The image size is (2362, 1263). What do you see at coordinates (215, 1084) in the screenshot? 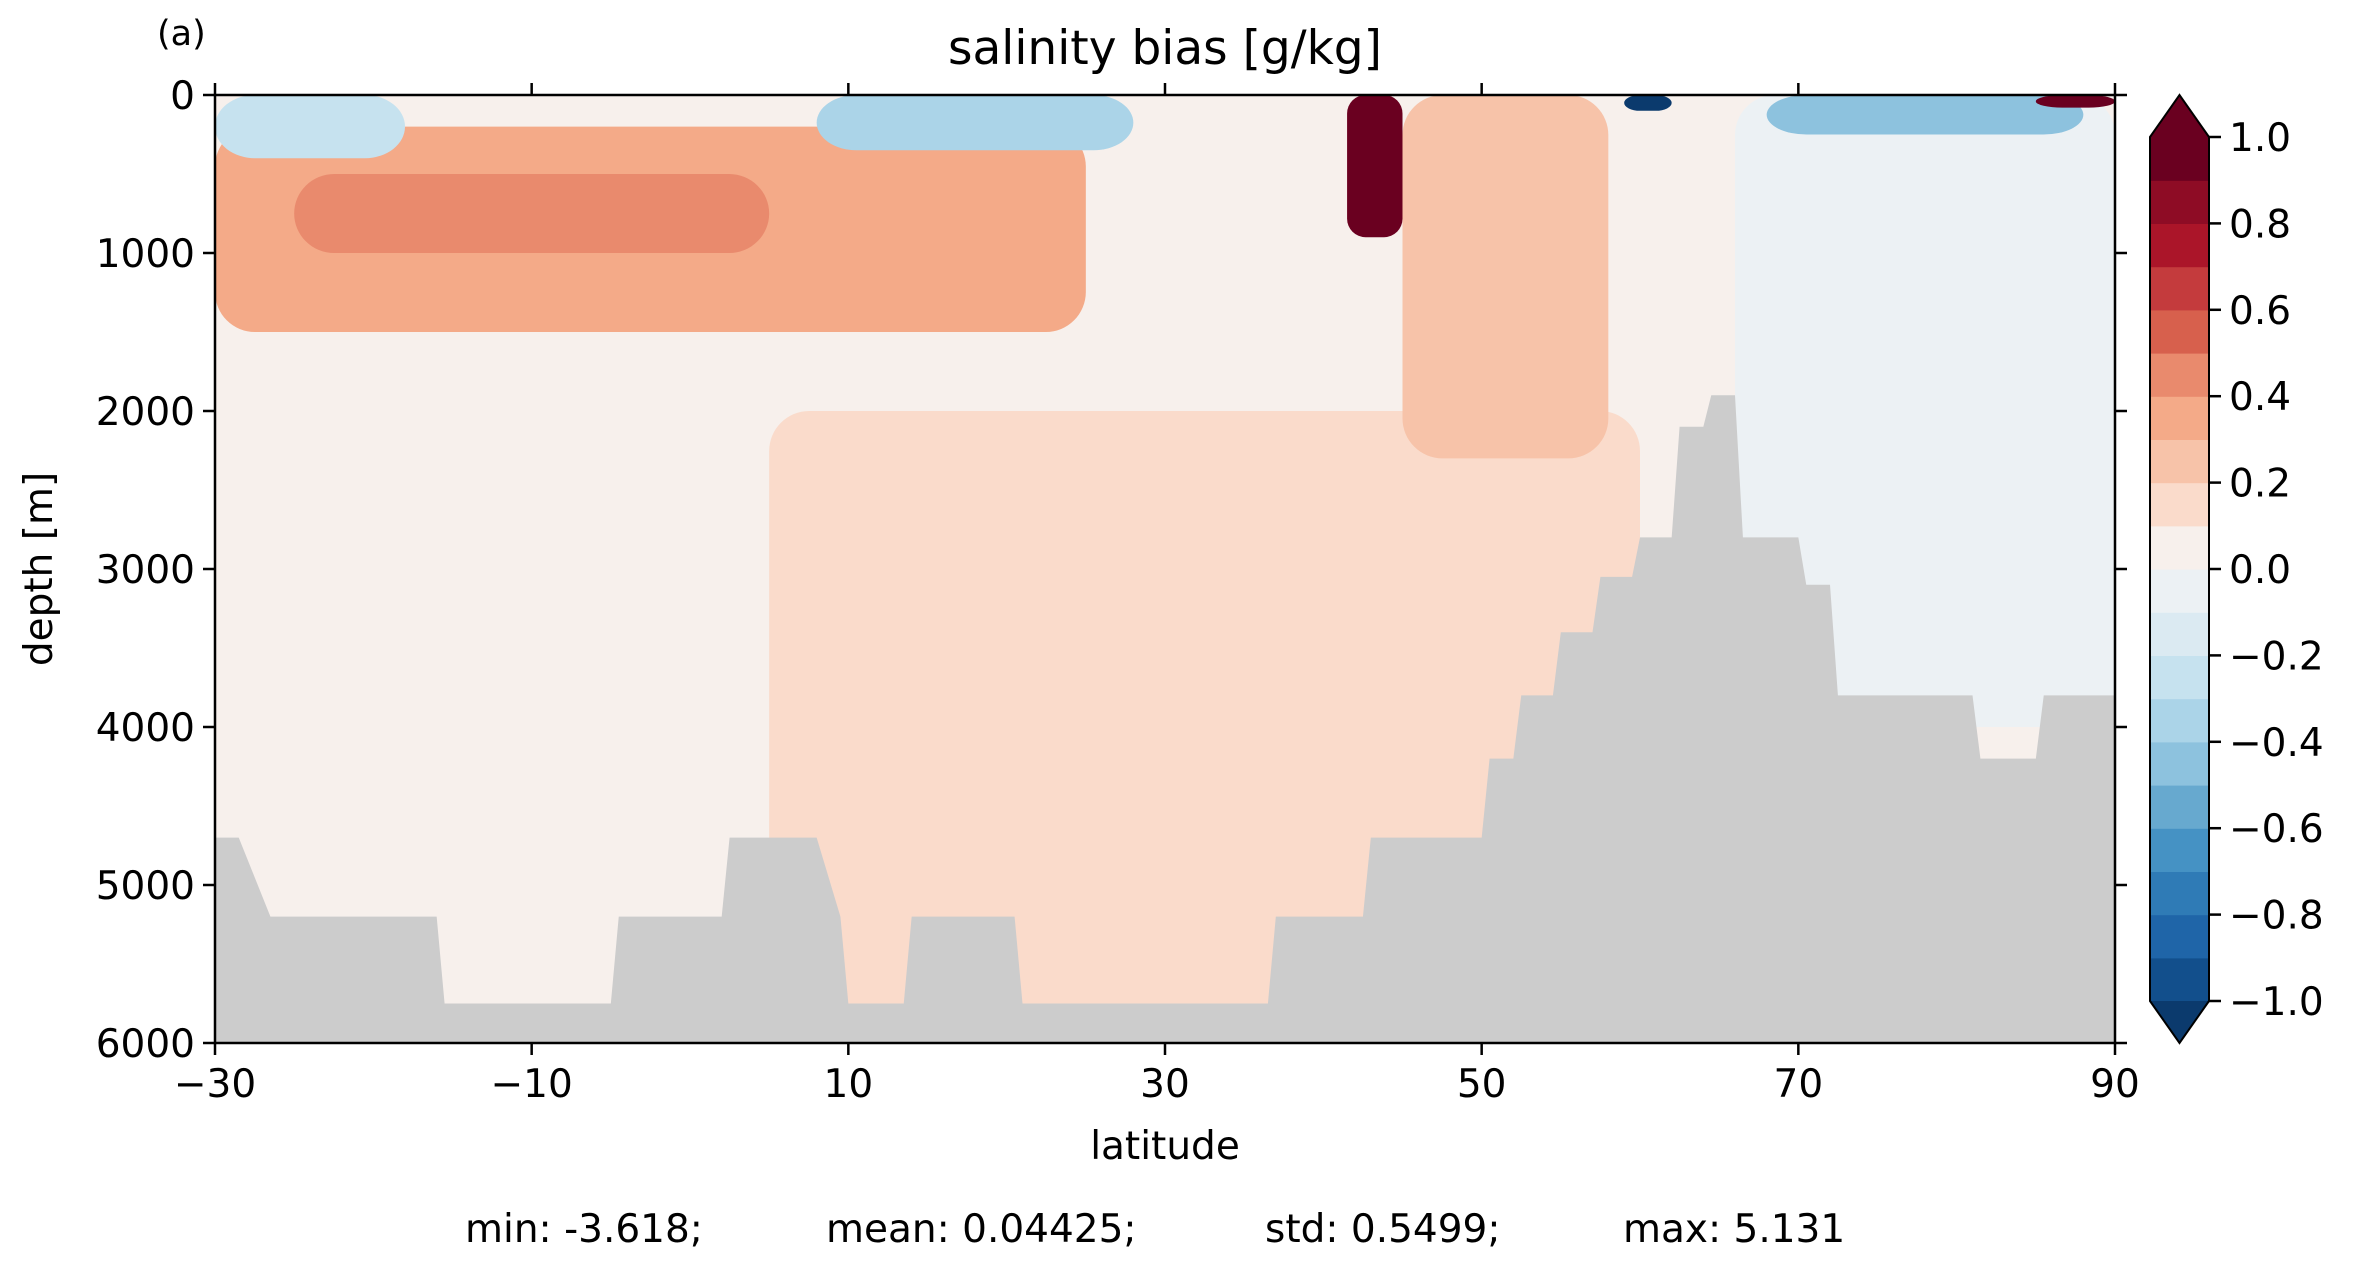
I see `x-tick-label: −30` at bounding box center [215, 1084].